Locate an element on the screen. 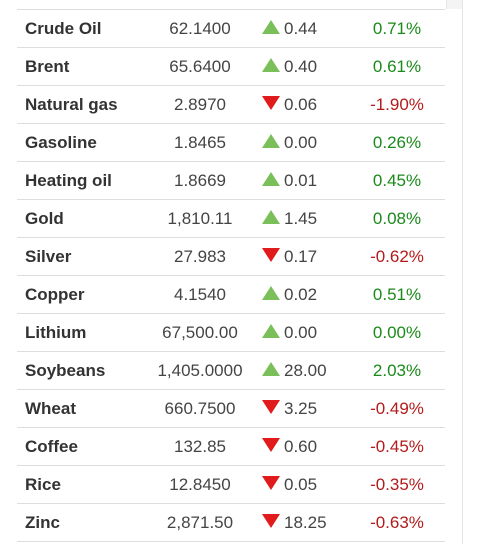 This screenshot has width=487, height=544. change-value: 0.60 is located at coordinates (301, 446).